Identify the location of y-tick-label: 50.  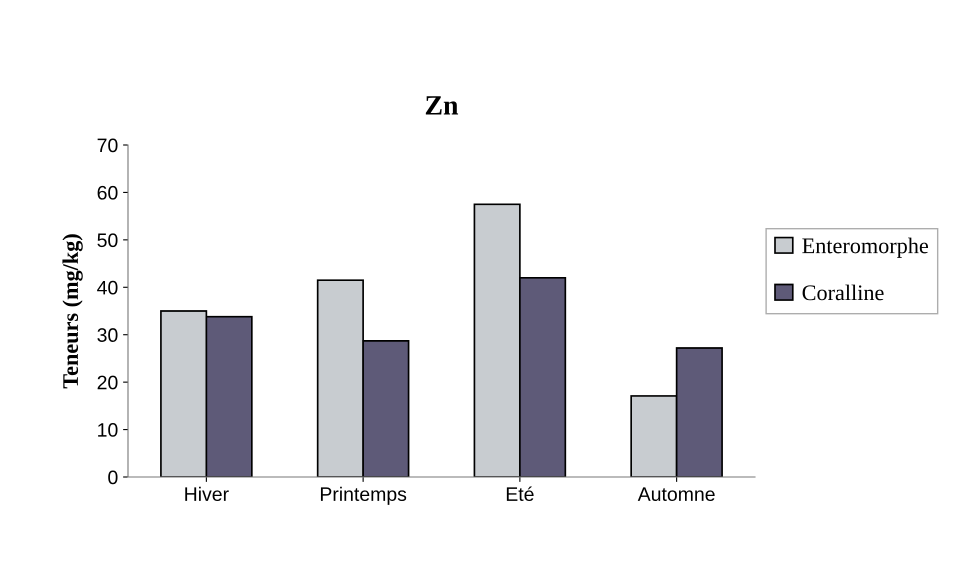
(107, 240).